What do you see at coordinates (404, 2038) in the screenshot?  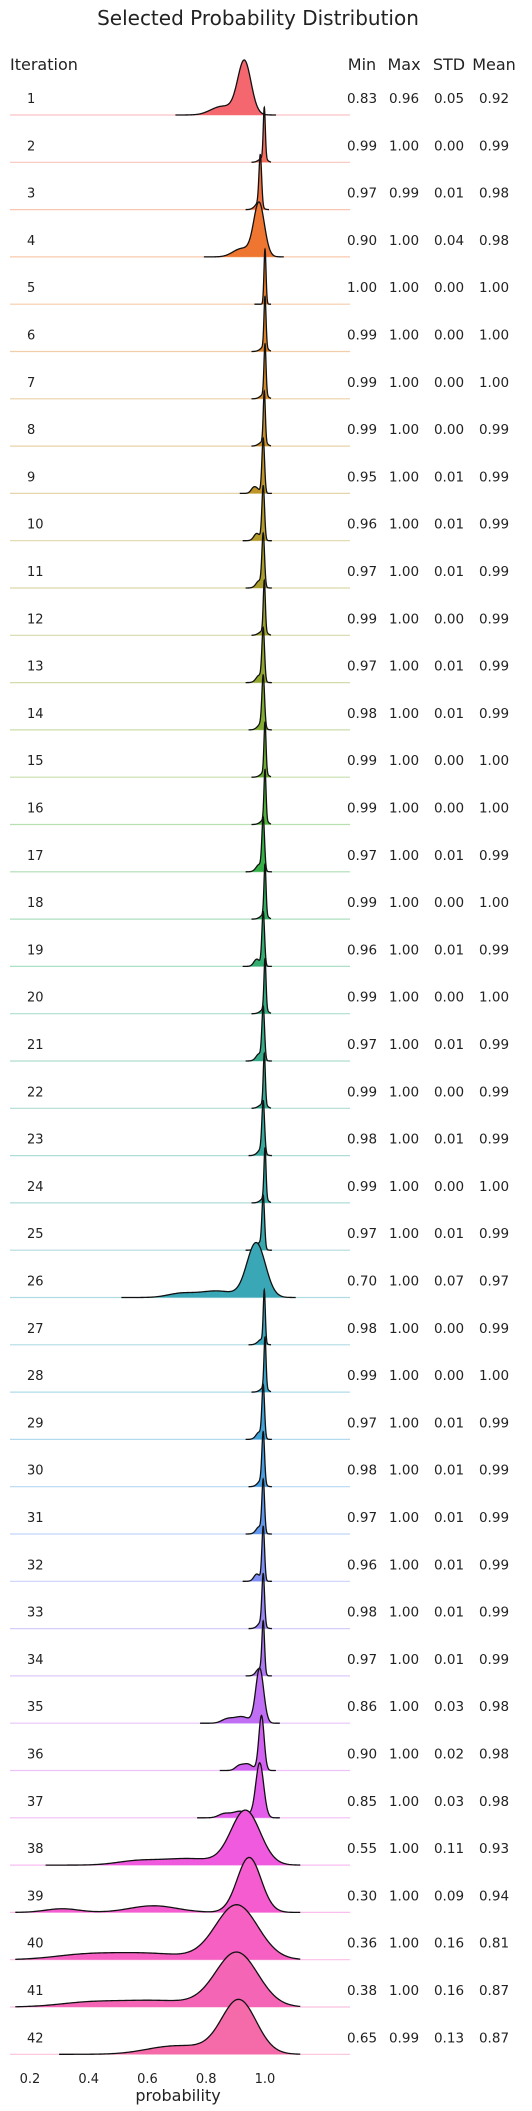 I see `stat-max-42: 0.99` at bounding box center [404, 2038].